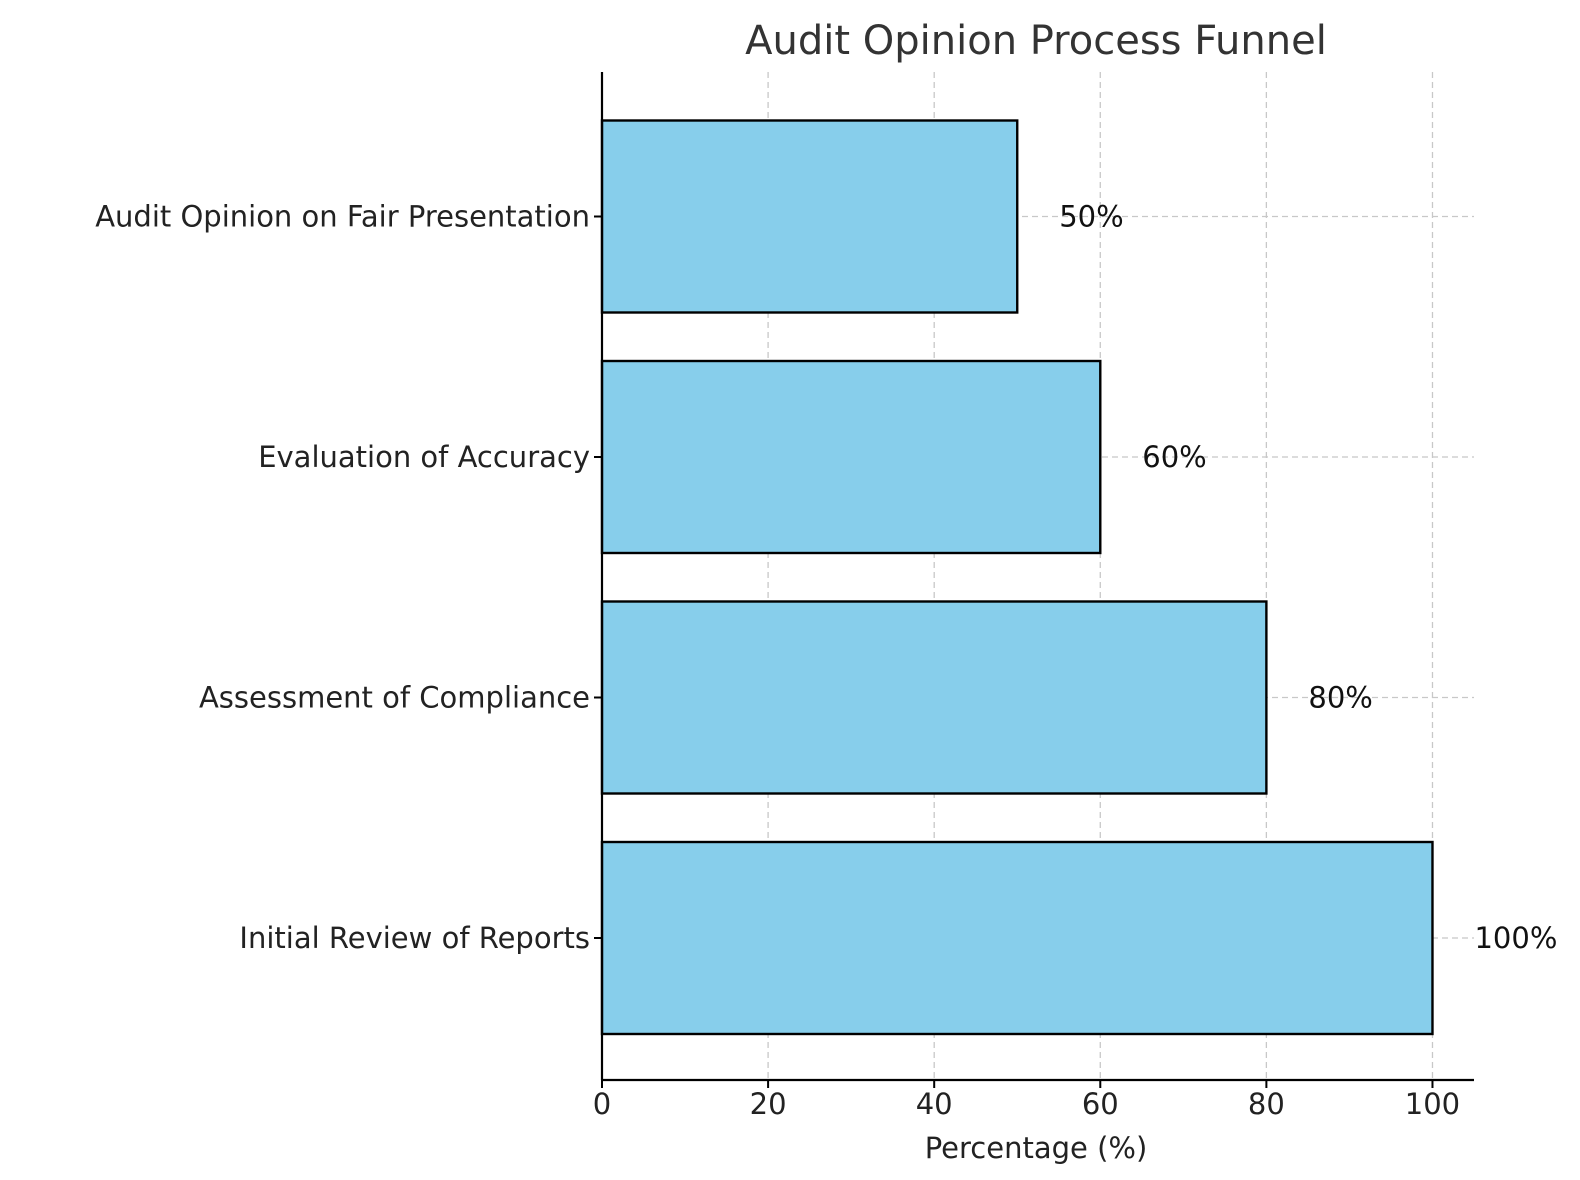 Image resolution: width=1580 pixels, height=1180 pixels. Describe the element at coordinates (1515, 938) in the screenshot. I see `data-label: 100%` at that location.